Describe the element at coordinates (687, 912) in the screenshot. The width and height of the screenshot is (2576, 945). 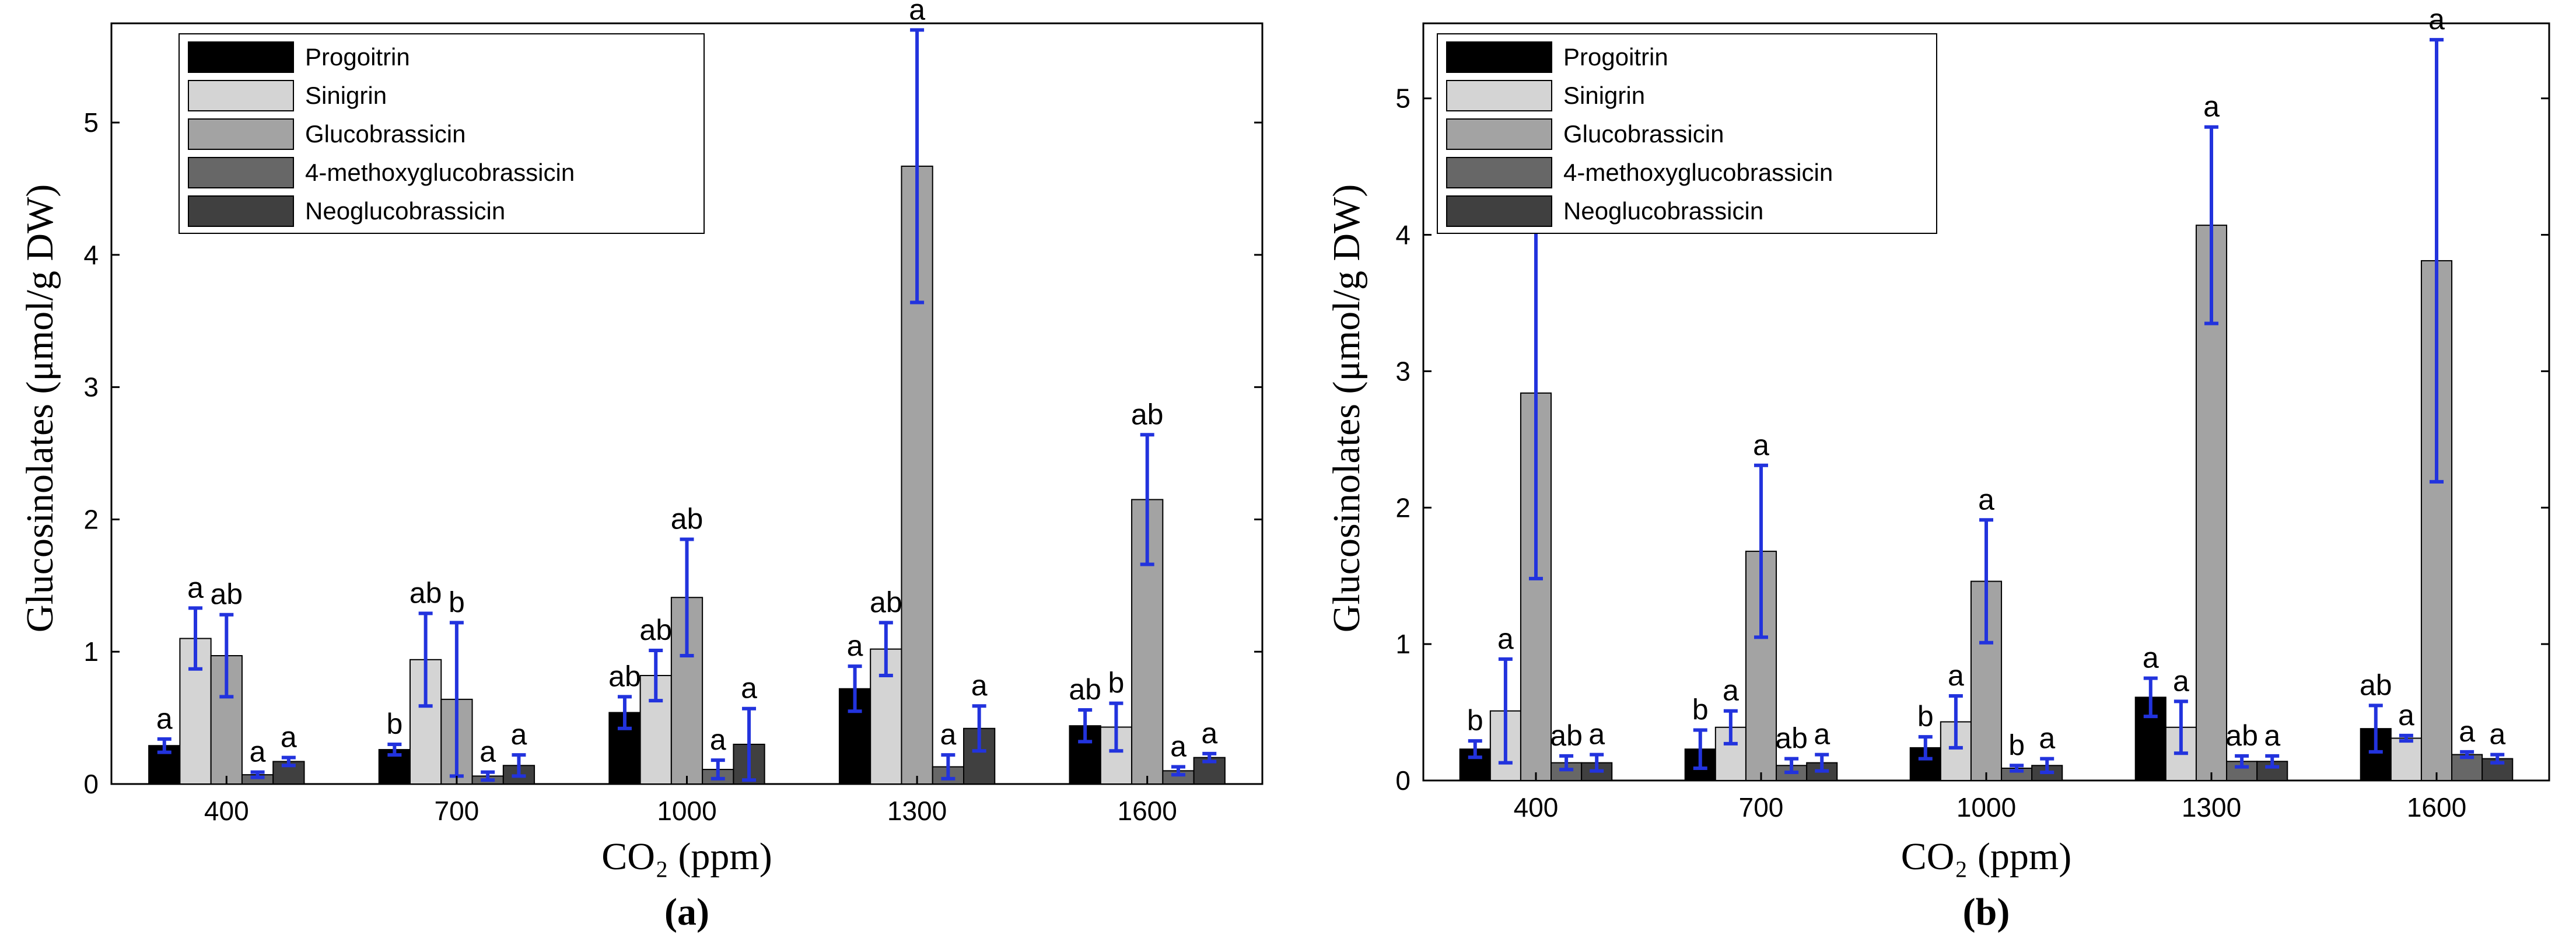
I see `panel-caption: (a)` at that location.